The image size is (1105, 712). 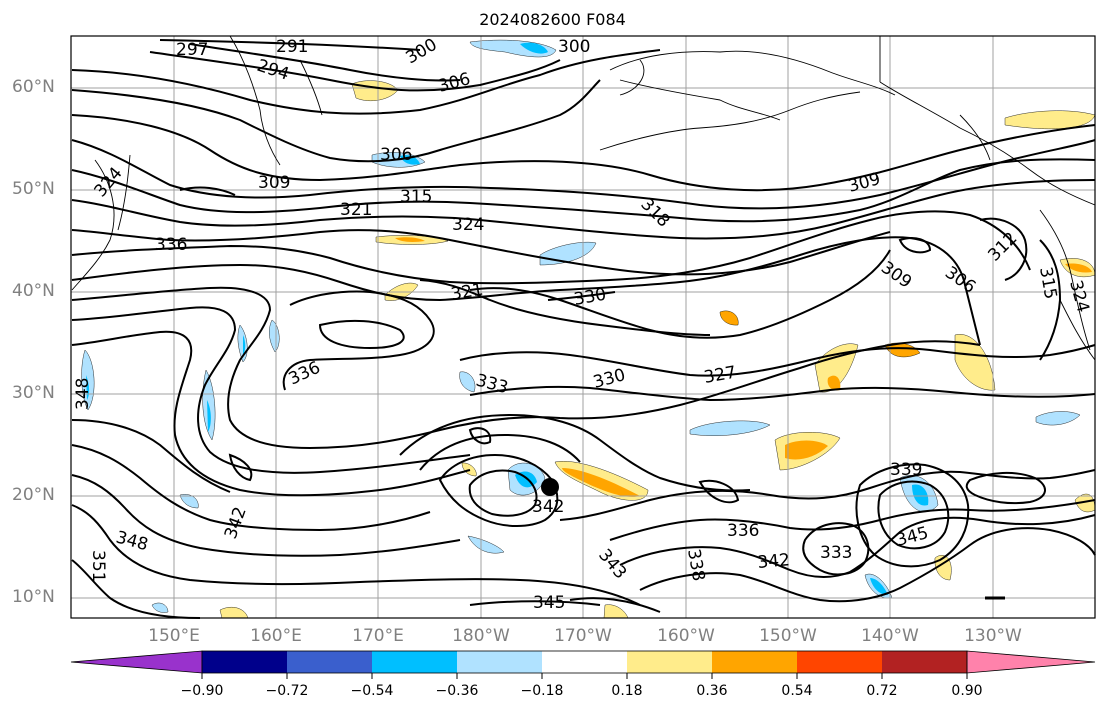 What do you see at coordinates (967, 691) in the screenshot?
I see `colorbar-tick-label: 0.90` at bounding box center [967, 691].